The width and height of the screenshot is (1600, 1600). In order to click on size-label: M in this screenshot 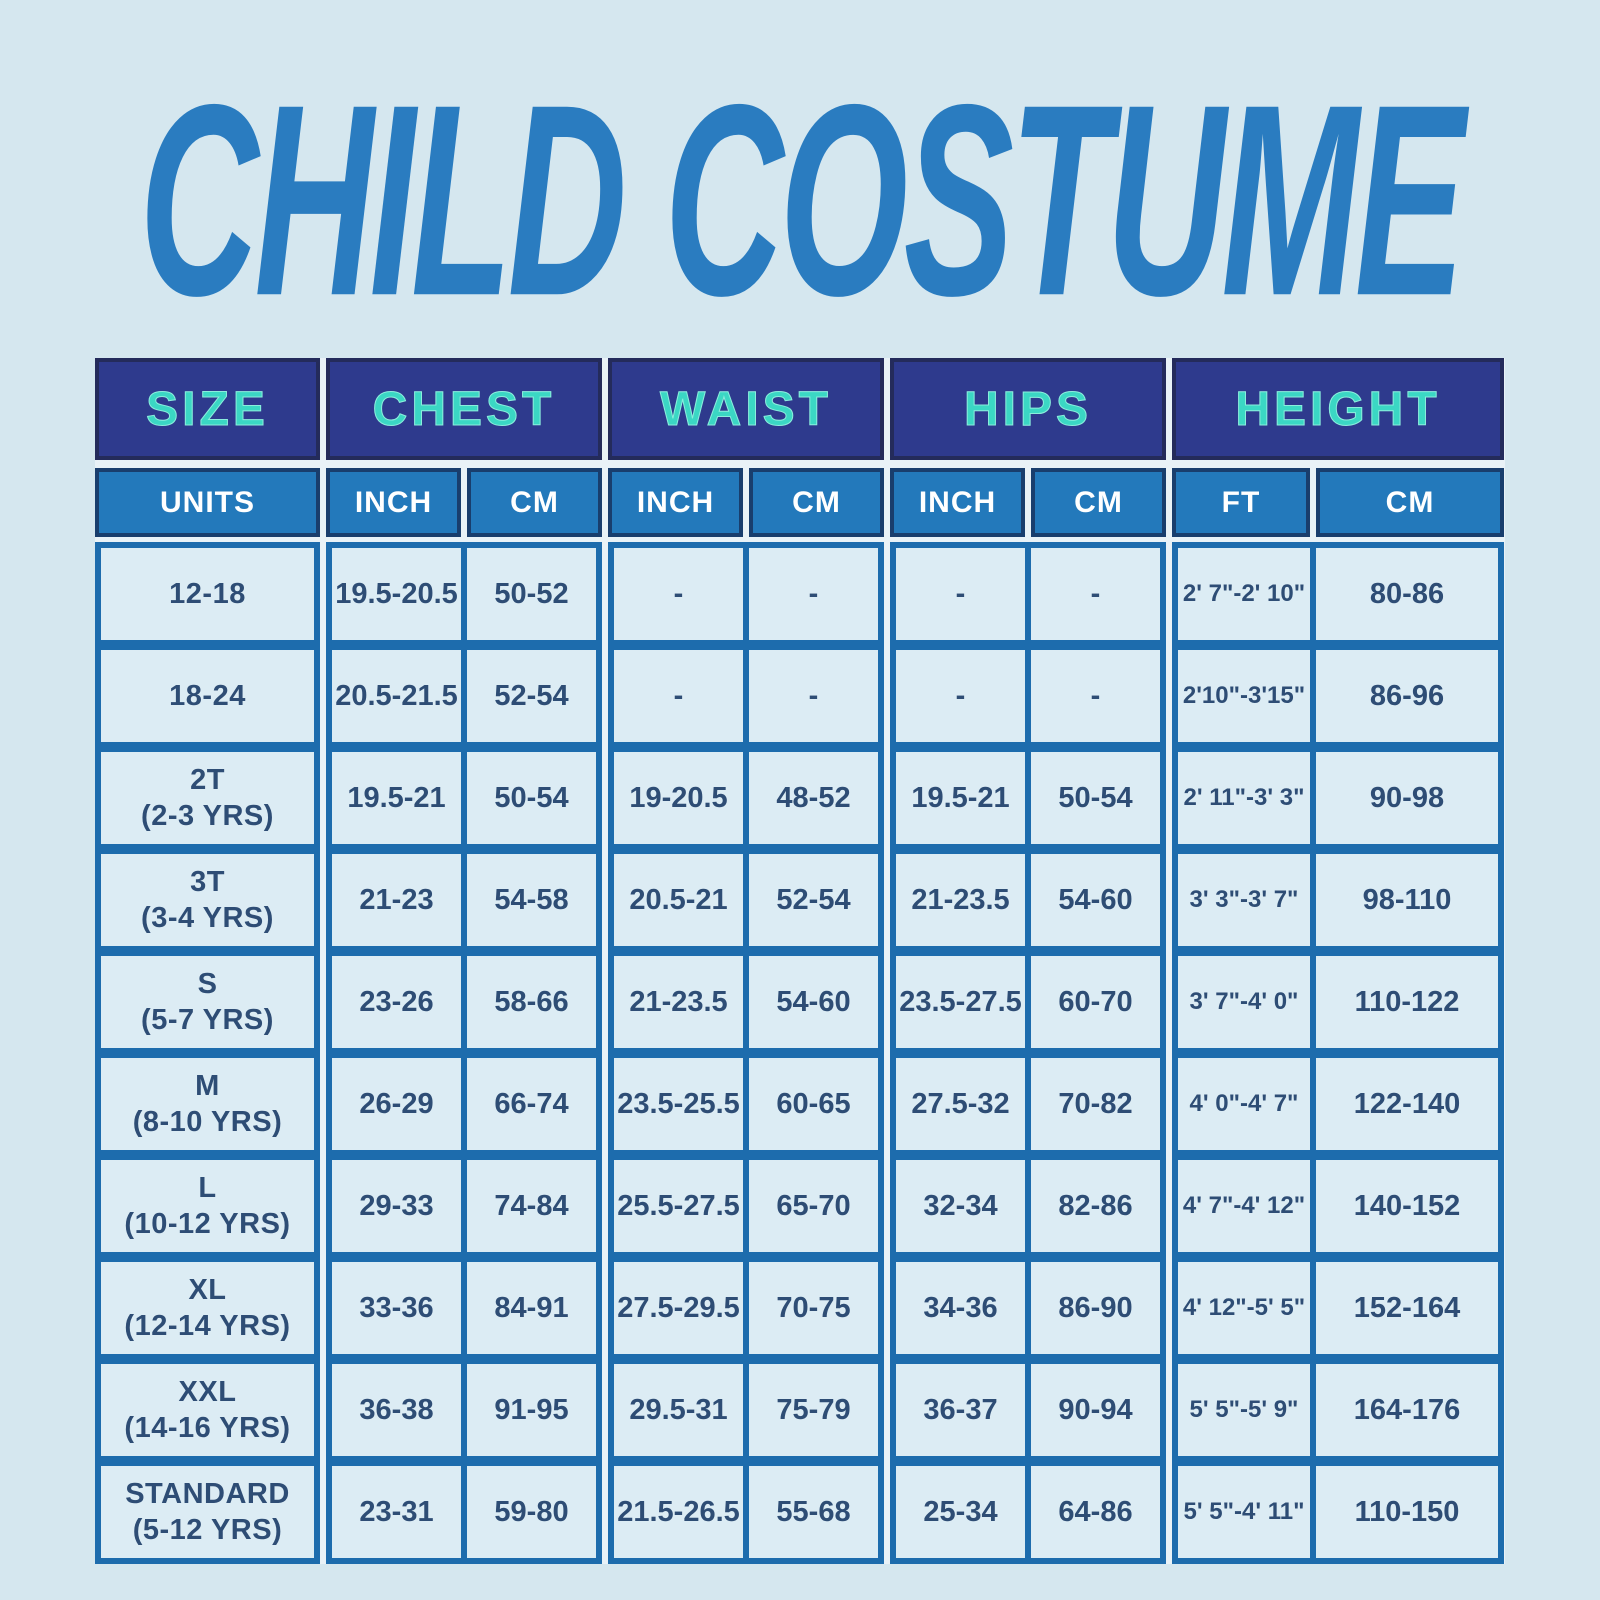, I will do `click(207, 1085)`.